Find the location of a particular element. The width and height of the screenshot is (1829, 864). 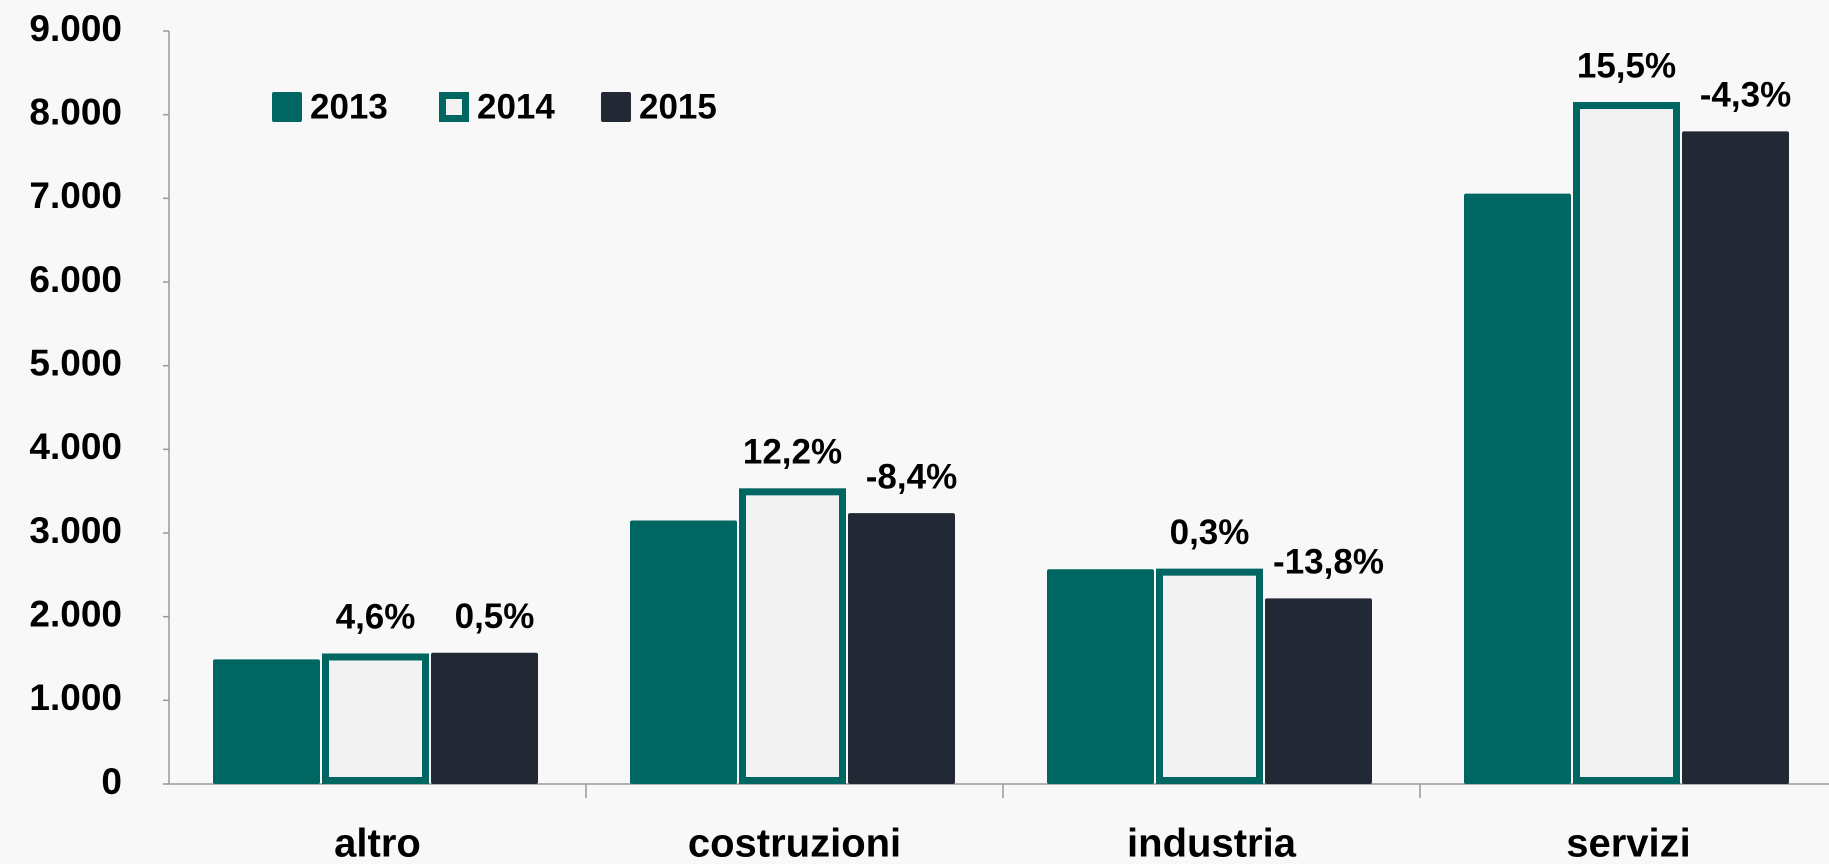

data-label: -8,4% is located at coordinates (911, 476).